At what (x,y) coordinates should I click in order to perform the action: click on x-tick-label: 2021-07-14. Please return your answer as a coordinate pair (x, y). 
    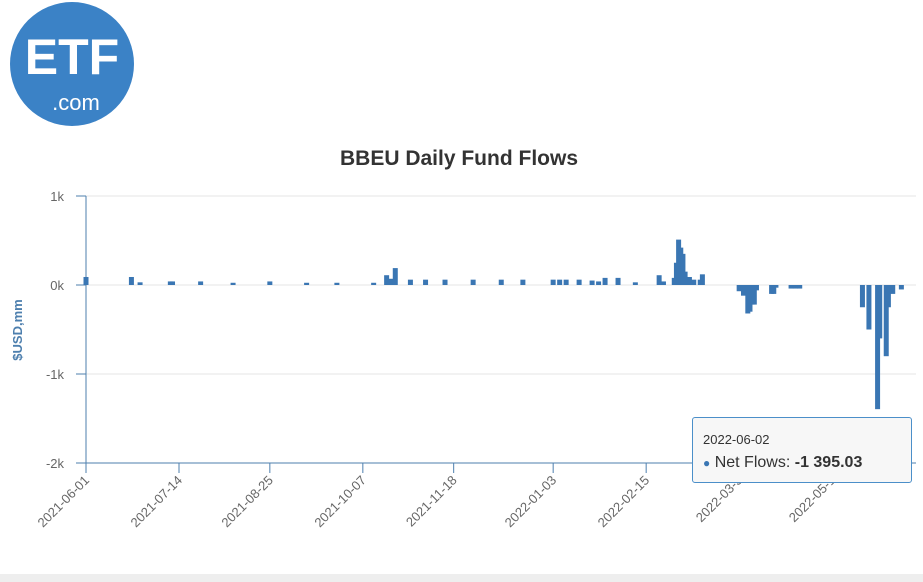
    Looking at the image, I should click on (156, 502).